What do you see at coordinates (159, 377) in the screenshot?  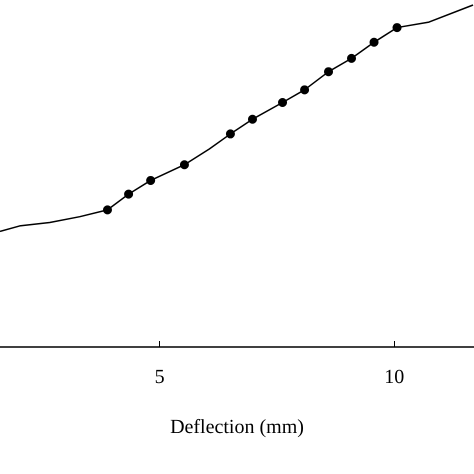 I see `x-tick-label: 5` at bounding box center [159, 377].